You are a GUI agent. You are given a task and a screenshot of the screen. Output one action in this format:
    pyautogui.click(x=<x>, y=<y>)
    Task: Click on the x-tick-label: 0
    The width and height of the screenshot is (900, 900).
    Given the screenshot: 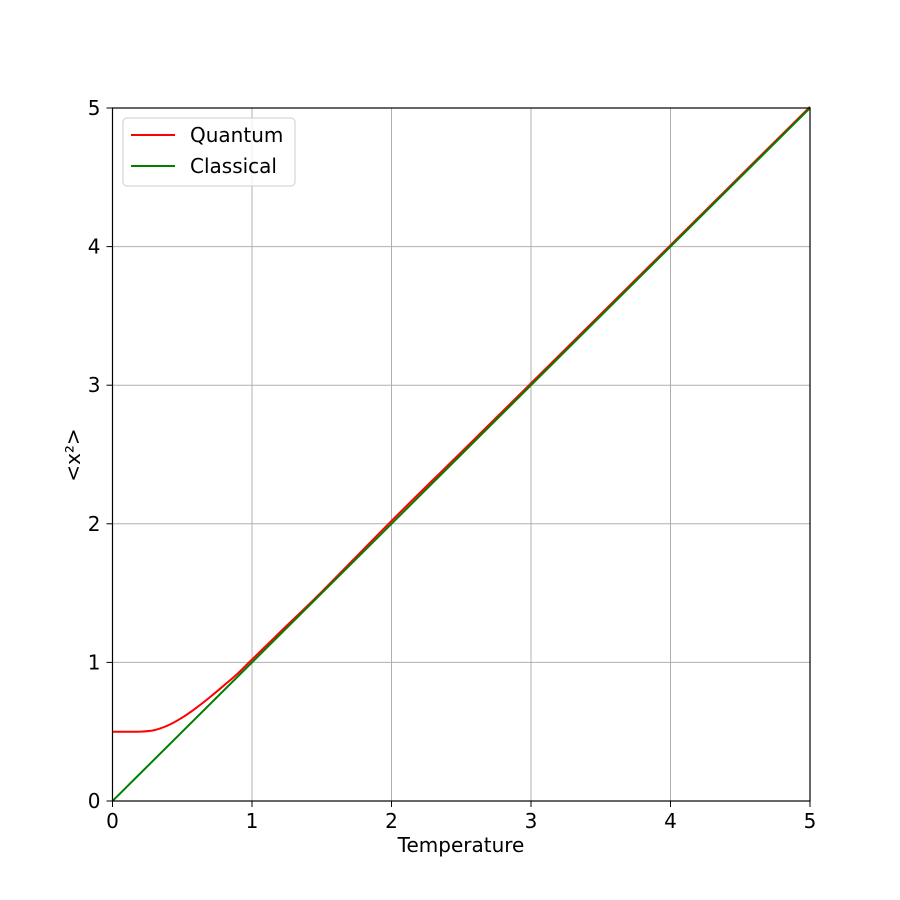 What is the action you would take?
    pyautogui.click(x=112, y=821)
    